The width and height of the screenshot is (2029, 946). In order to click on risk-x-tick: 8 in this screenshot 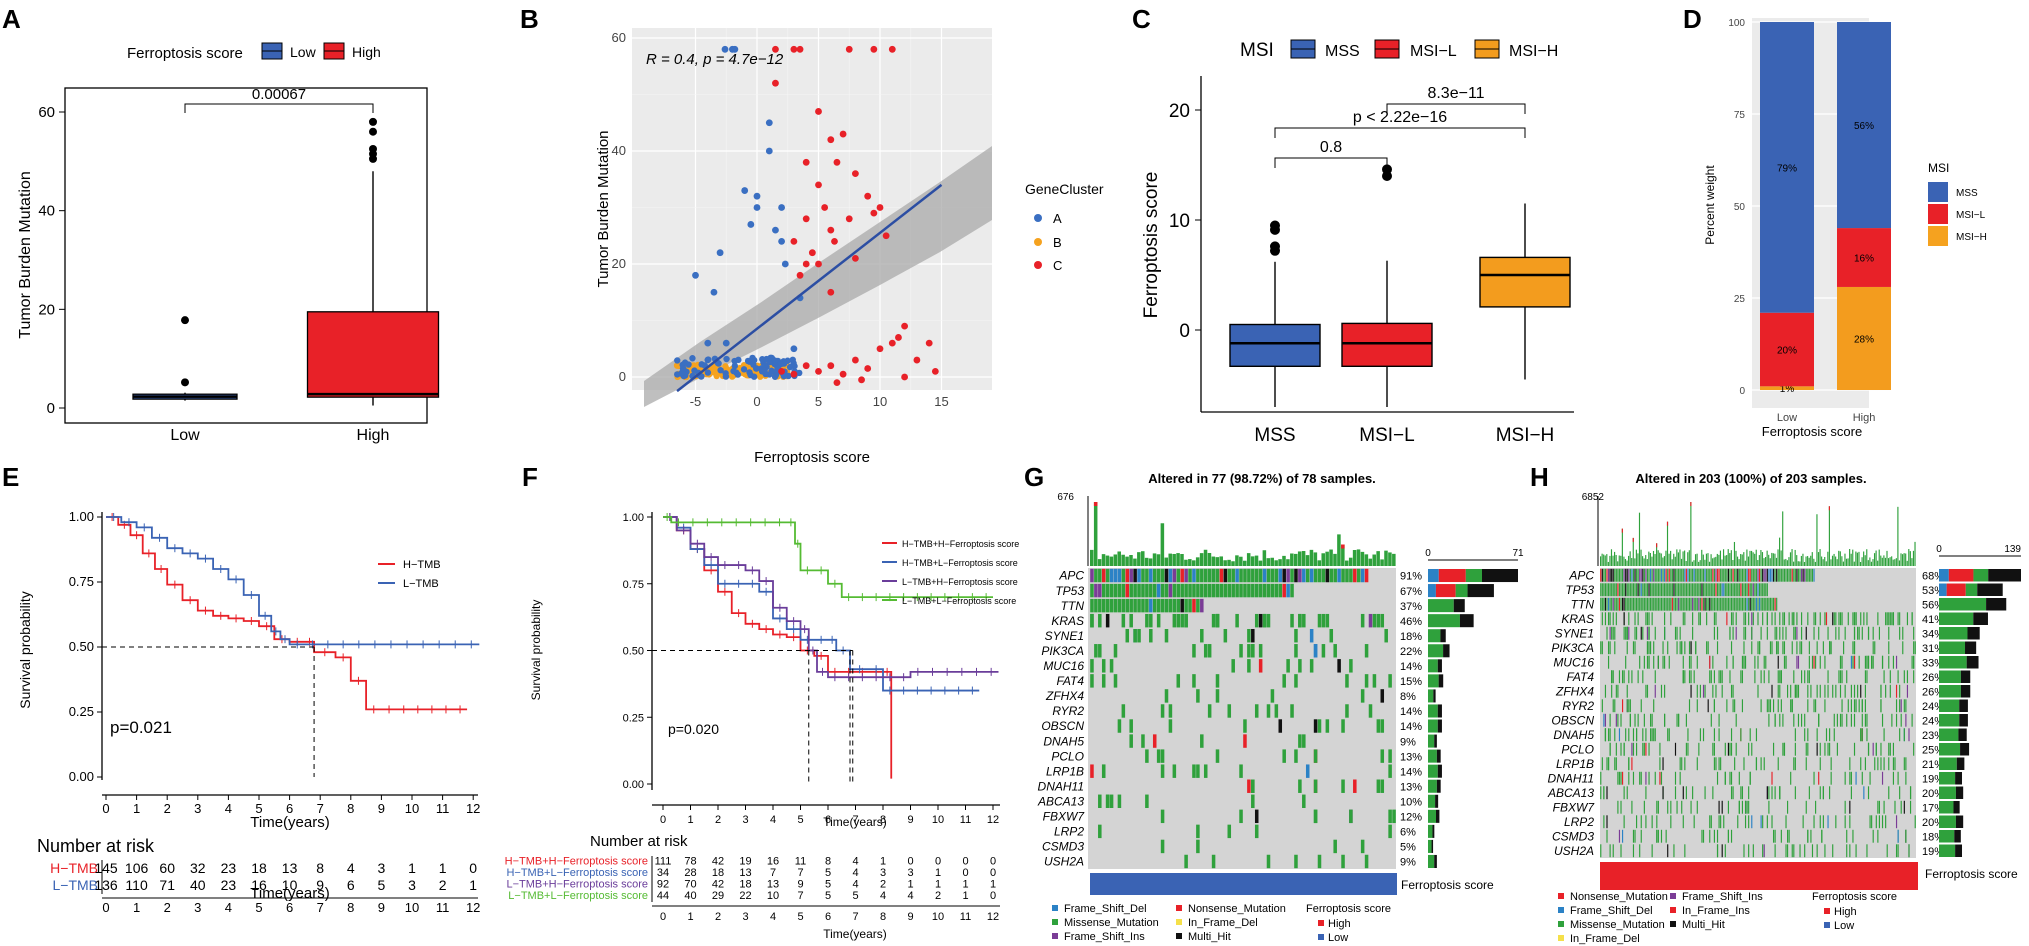, I will do `click(350, 907)`.